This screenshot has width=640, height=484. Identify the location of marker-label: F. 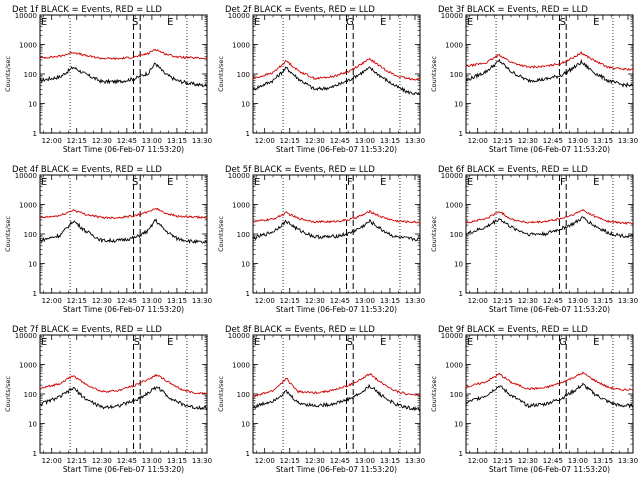
(563, 182).